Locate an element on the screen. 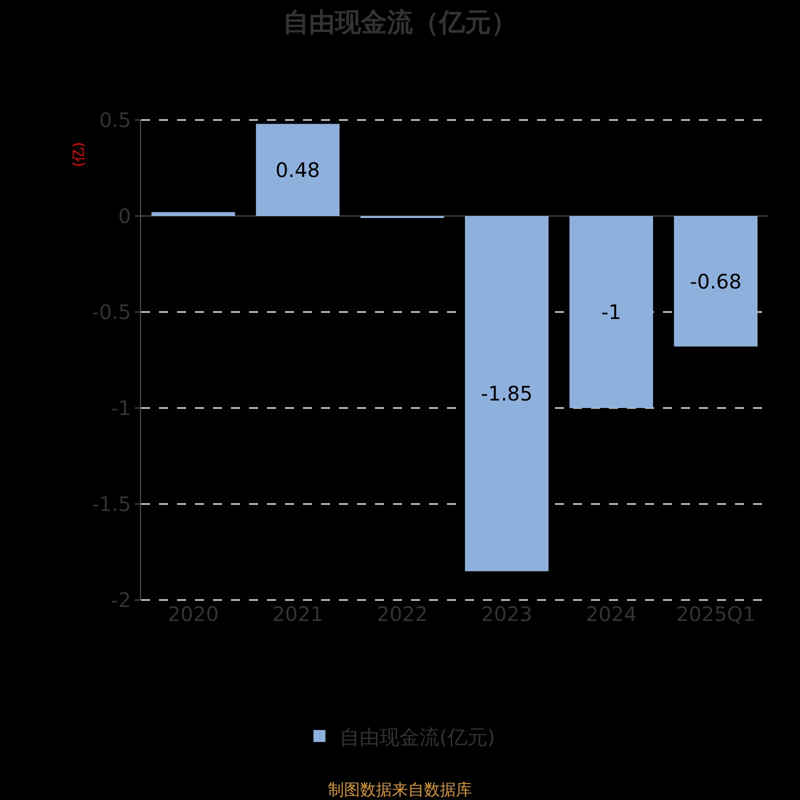 Image resolution: width=800 pixels, height=800 pixels. data-label: -1 is located at coordinates (611, 312).